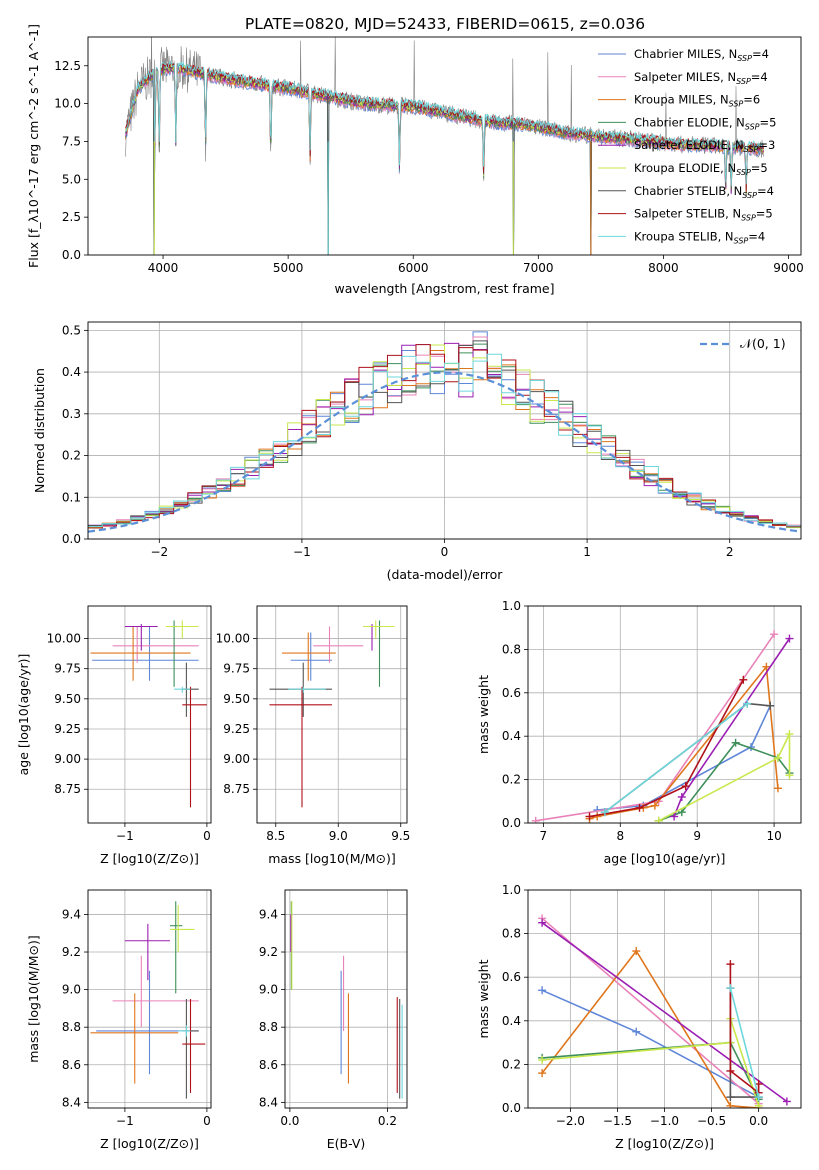 Image resolution: width=819 pixels, height=1170 pixels. I want to click on x-axis-label: (data-model)/error, so click(445, 574).